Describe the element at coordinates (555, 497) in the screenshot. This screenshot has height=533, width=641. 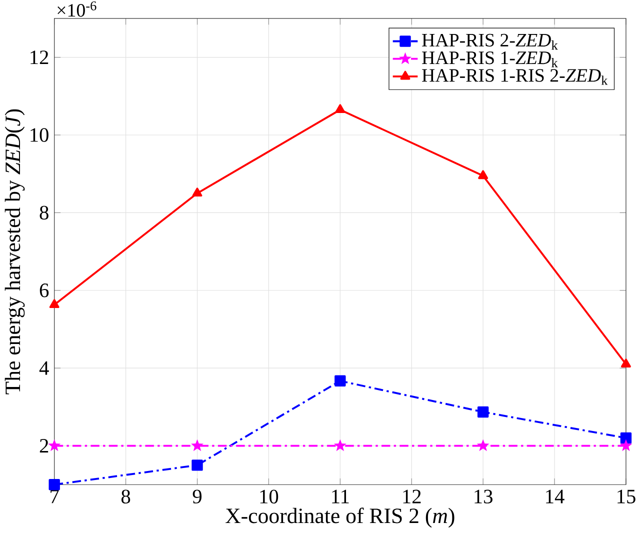
I see `x-tick-label: 14` at that location.